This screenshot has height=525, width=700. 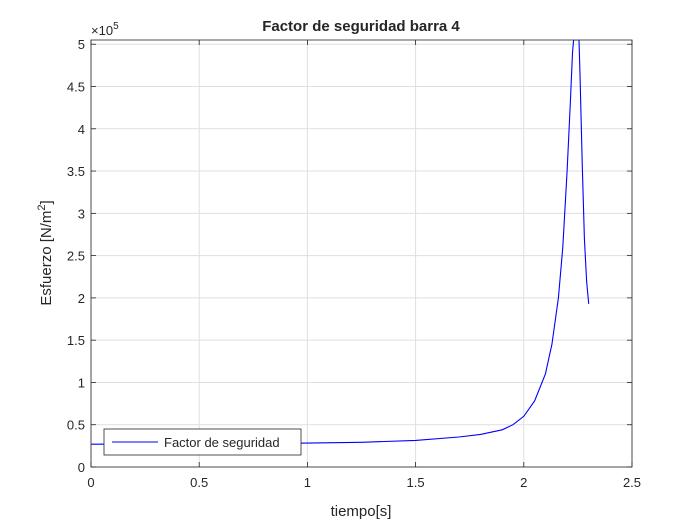 What do you see at coordinates (199, 482) in the screenshot?
I see `x-tick-label: 0.5` at bounding box center [199, 482].